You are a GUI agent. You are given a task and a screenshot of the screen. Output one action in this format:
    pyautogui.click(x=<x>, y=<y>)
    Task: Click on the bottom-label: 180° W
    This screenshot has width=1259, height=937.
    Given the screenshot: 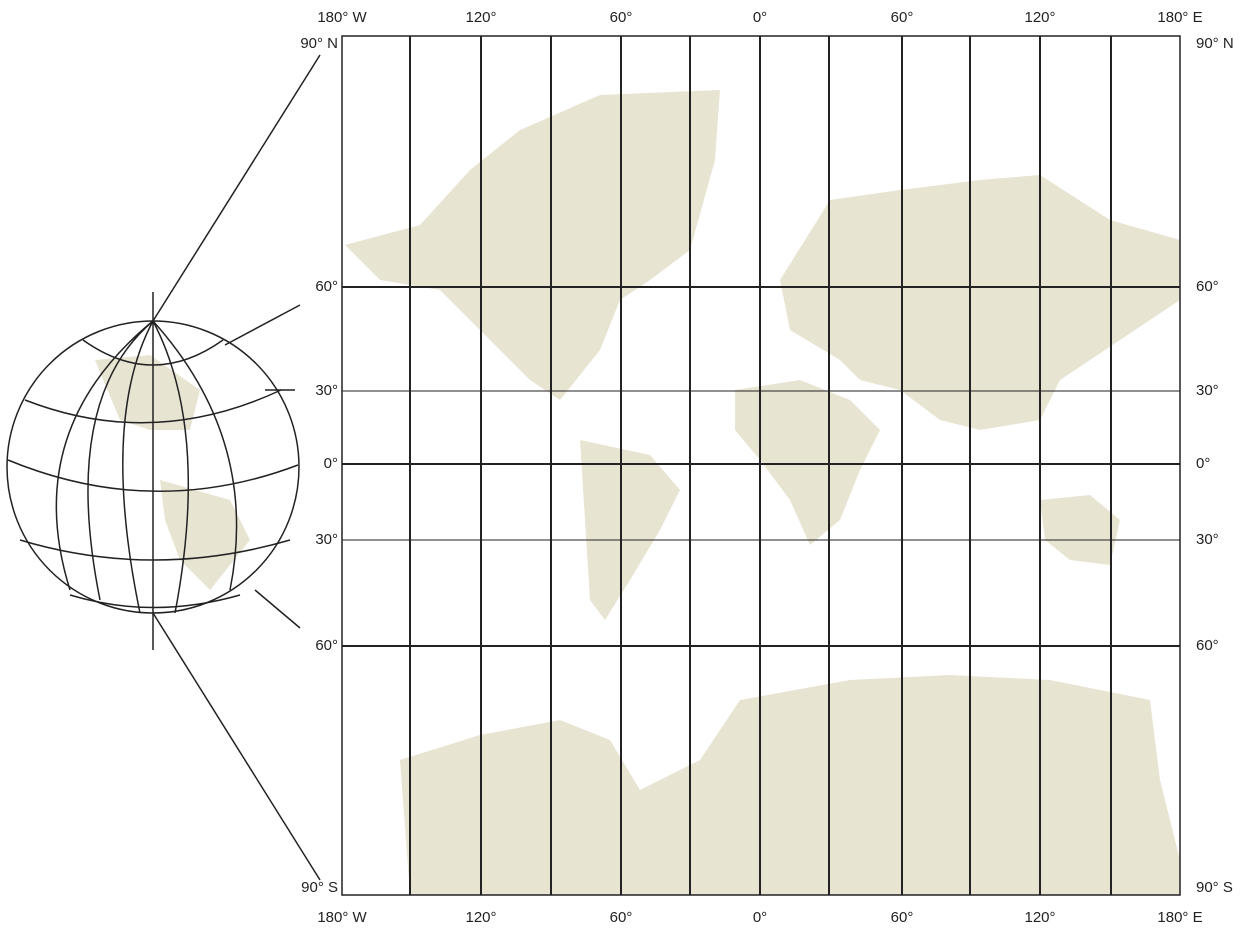 What is the action you would take?
    pyautogui.click(x=342, y=917)
    